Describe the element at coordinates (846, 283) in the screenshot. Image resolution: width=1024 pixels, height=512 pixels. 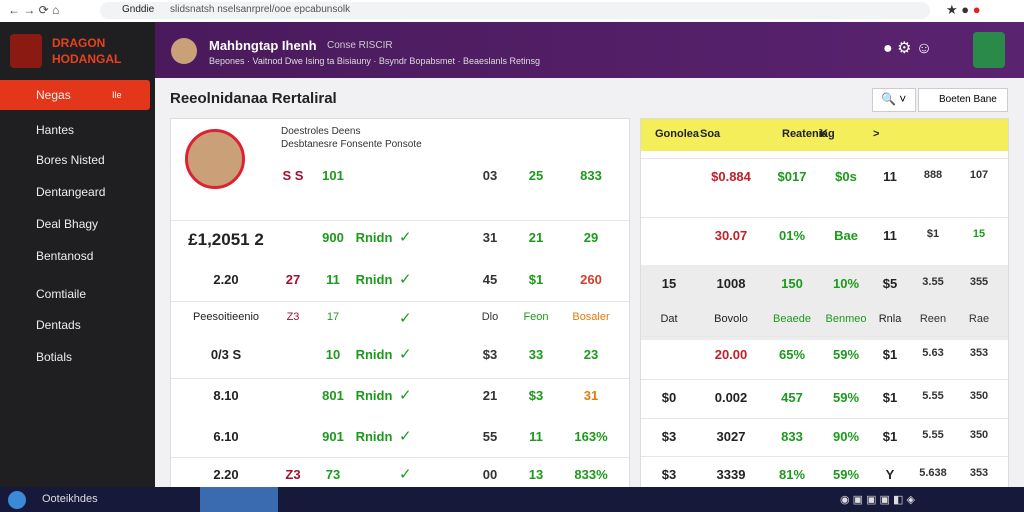
I see `cell: 10%` at that location.